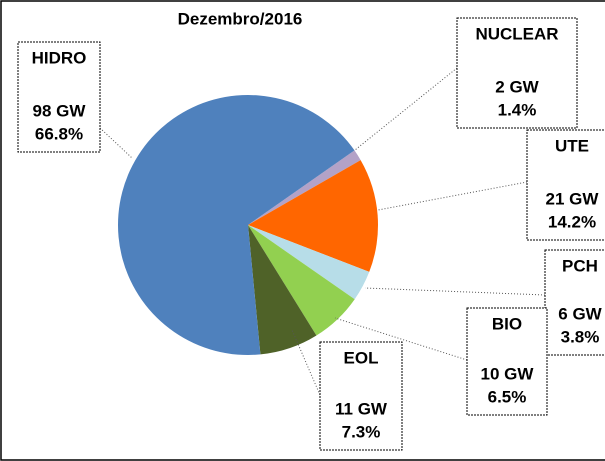 This screenshot has height=461, width=605. What do you see at coordinates (361, 357) in the screenshot?
I see `category-label: EOL` at bounding box center [361, 357].